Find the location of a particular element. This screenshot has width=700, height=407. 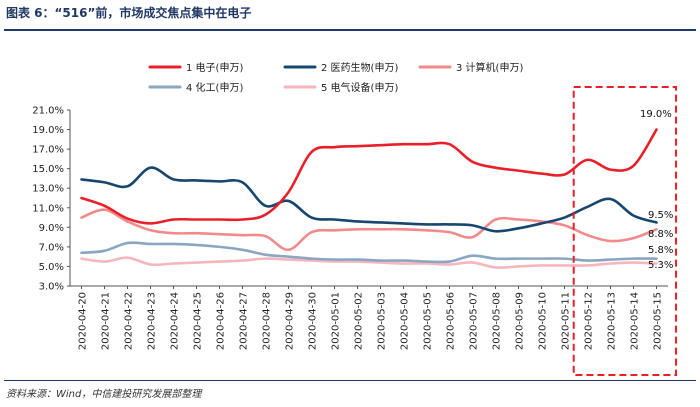

x-tick-label: 2020-05-02 is located at coordinates (359, 321).